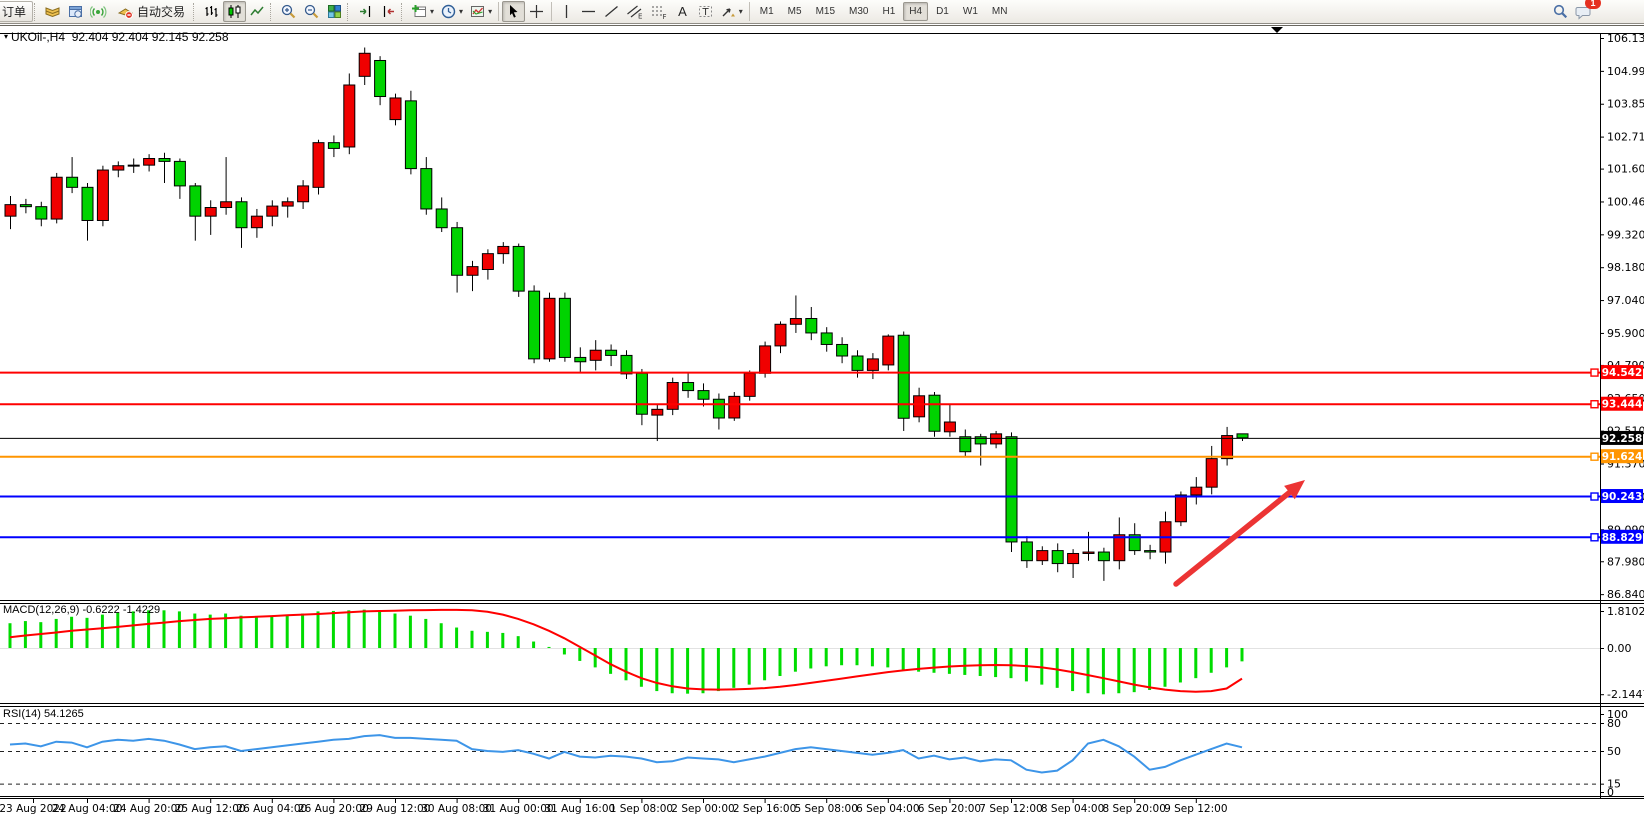  I want to click on chart-shift-icon, so click(389, 11).